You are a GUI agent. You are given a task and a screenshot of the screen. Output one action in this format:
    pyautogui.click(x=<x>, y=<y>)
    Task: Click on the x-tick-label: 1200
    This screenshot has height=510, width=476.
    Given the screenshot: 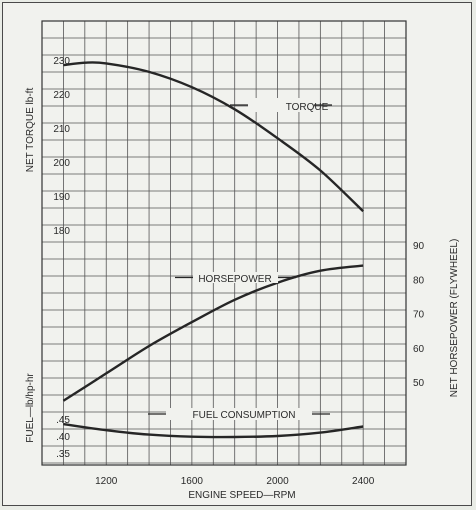 What is the action you would take?
    pyautogui.click(x=106, y=481)
    